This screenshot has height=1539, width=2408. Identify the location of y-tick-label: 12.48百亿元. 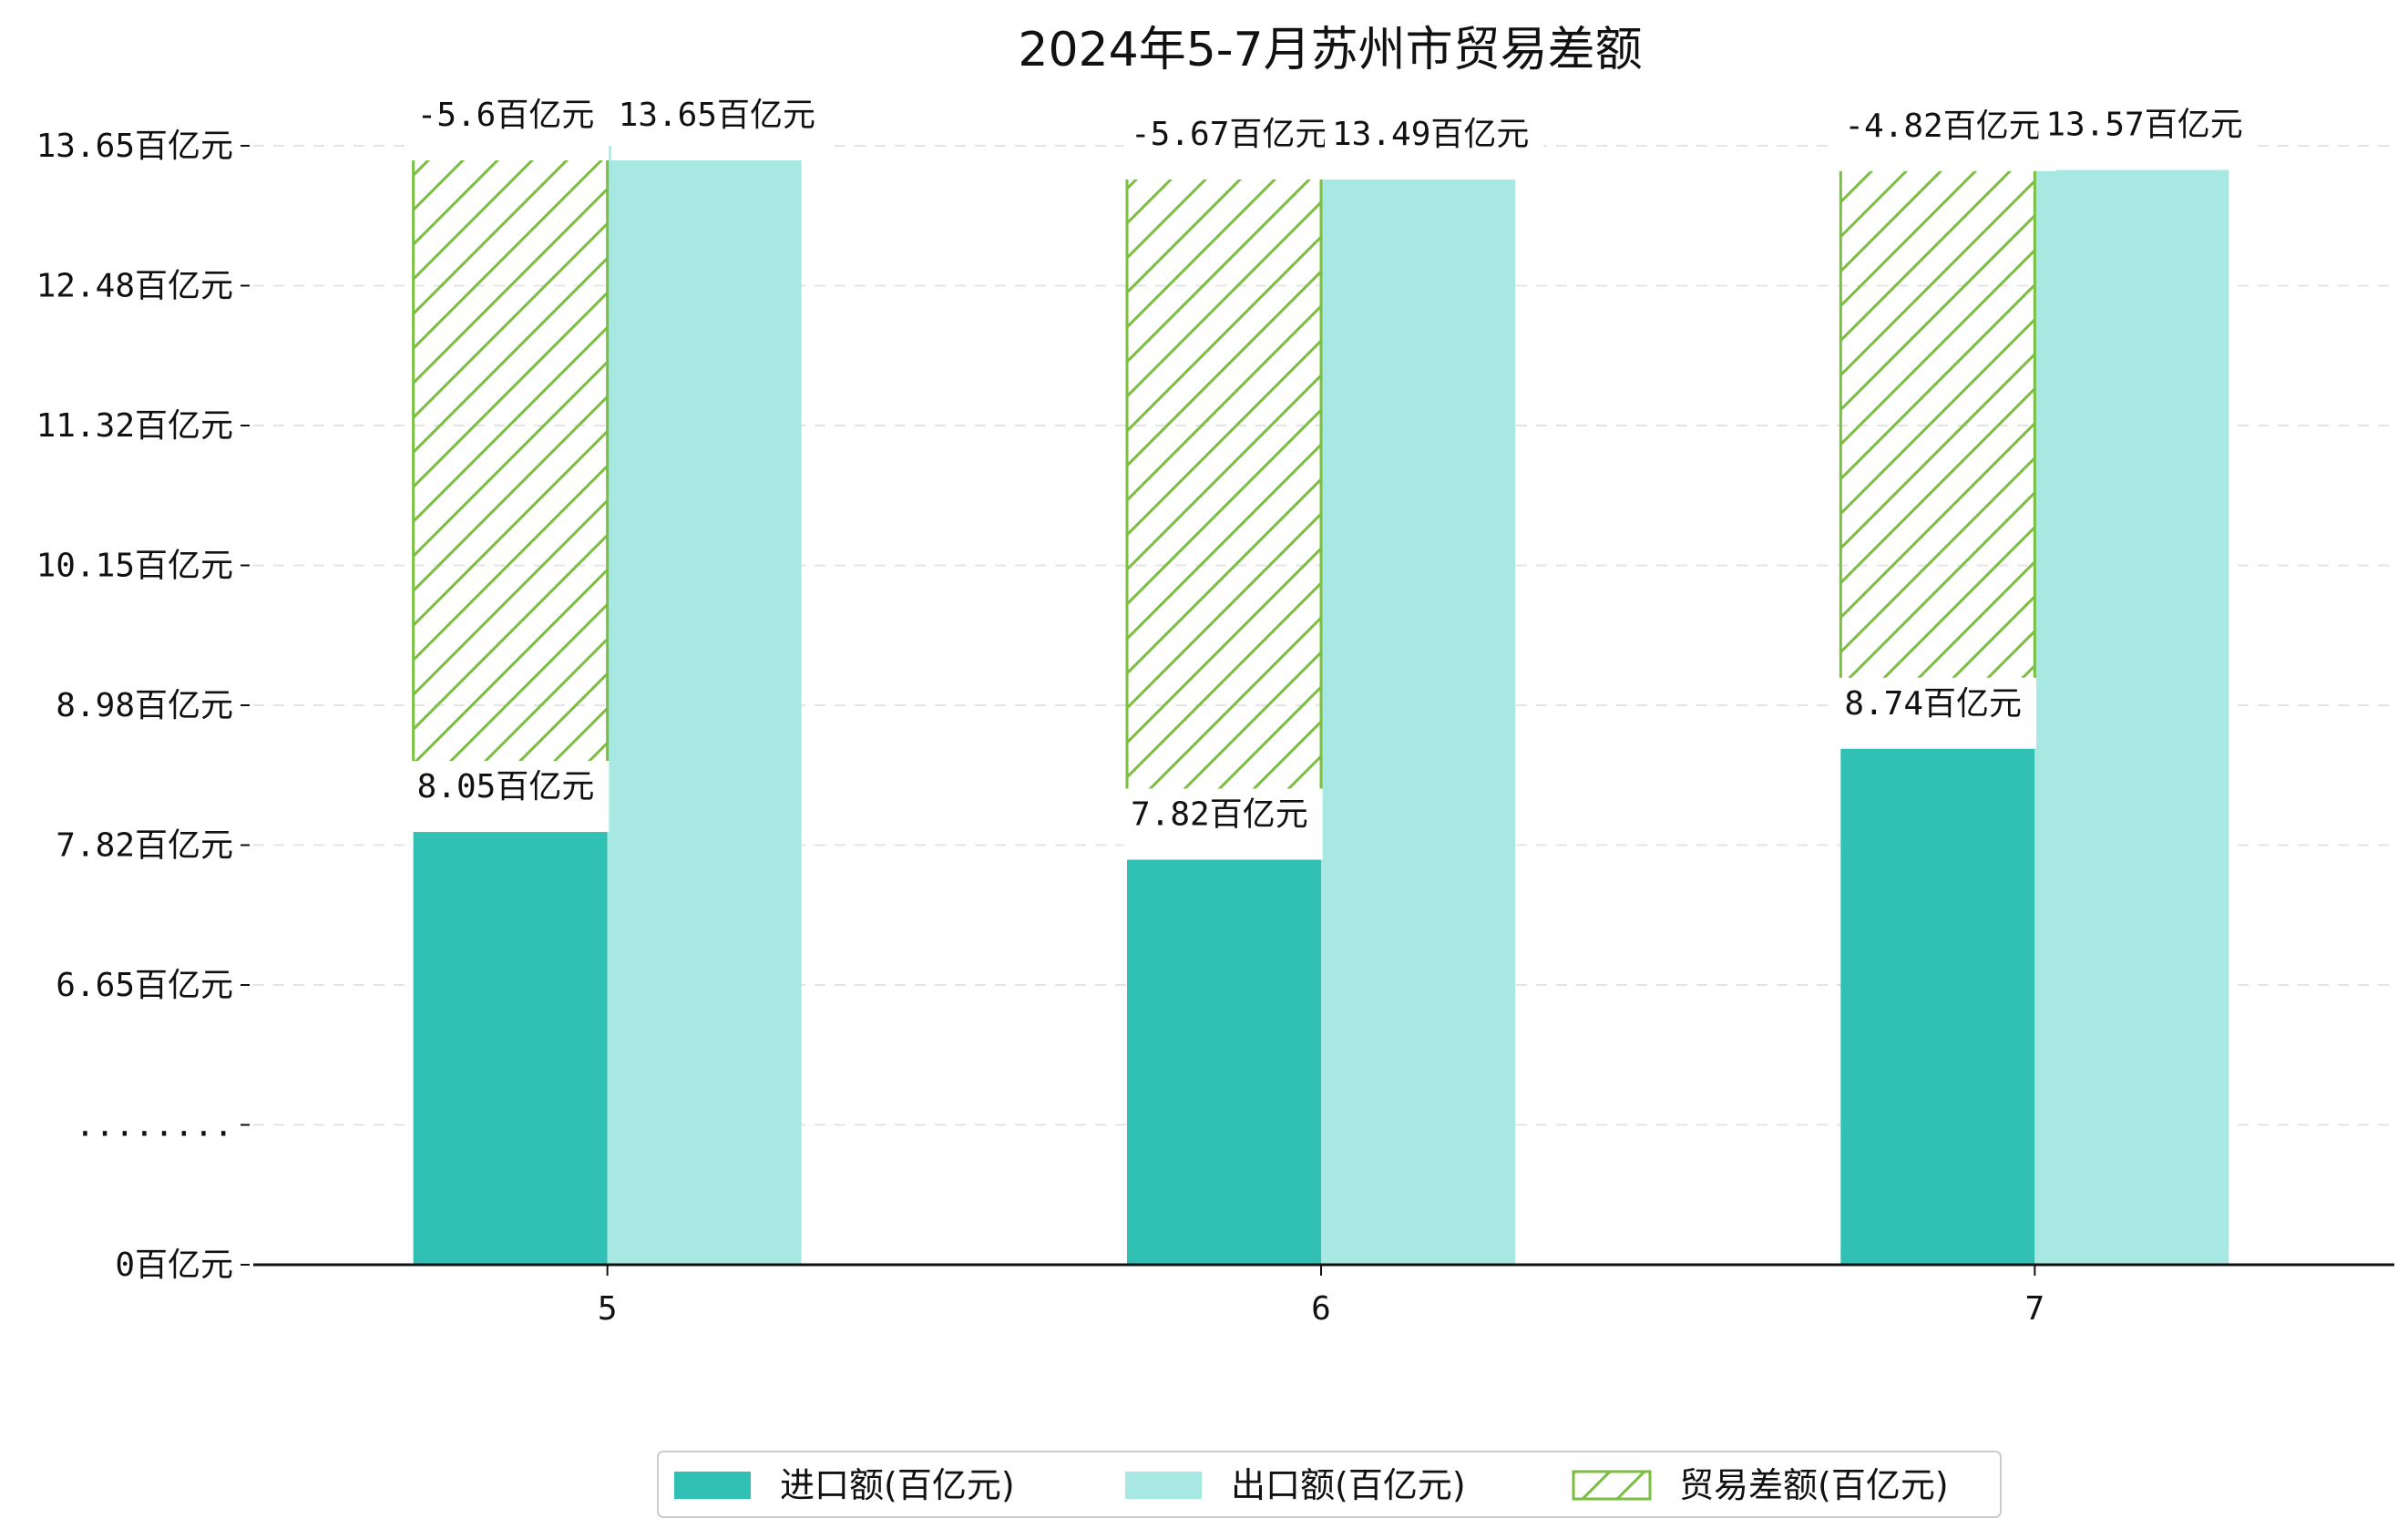
(135, 286).